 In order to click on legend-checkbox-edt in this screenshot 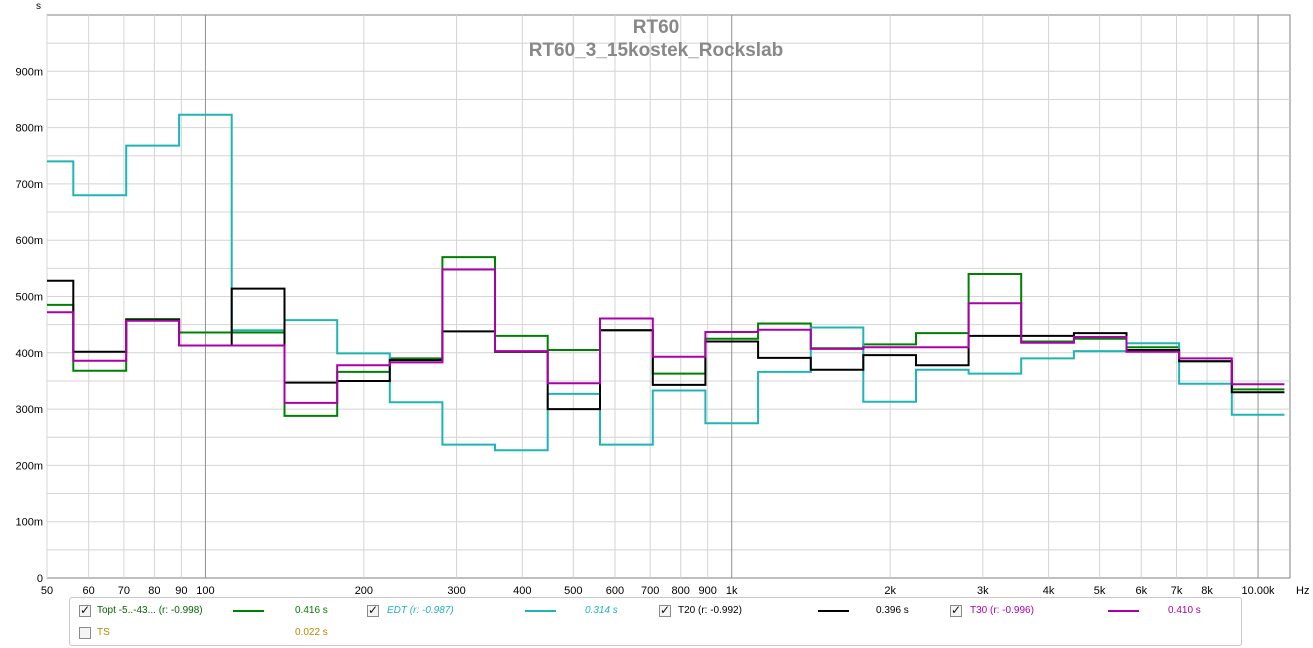, I will do `click(373, 610)`.